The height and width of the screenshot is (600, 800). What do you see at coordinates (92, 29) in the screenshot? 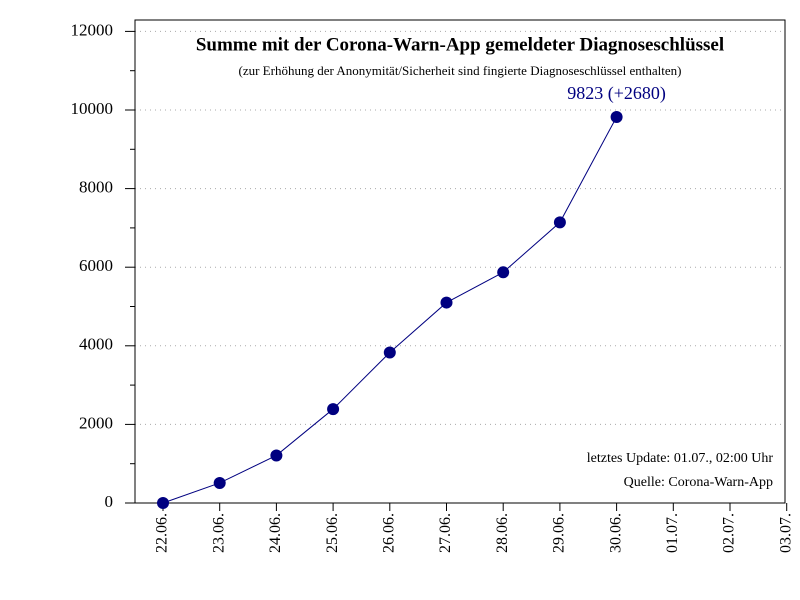
I see `y-tick-label: 12000` at bounding box center [92, 29].